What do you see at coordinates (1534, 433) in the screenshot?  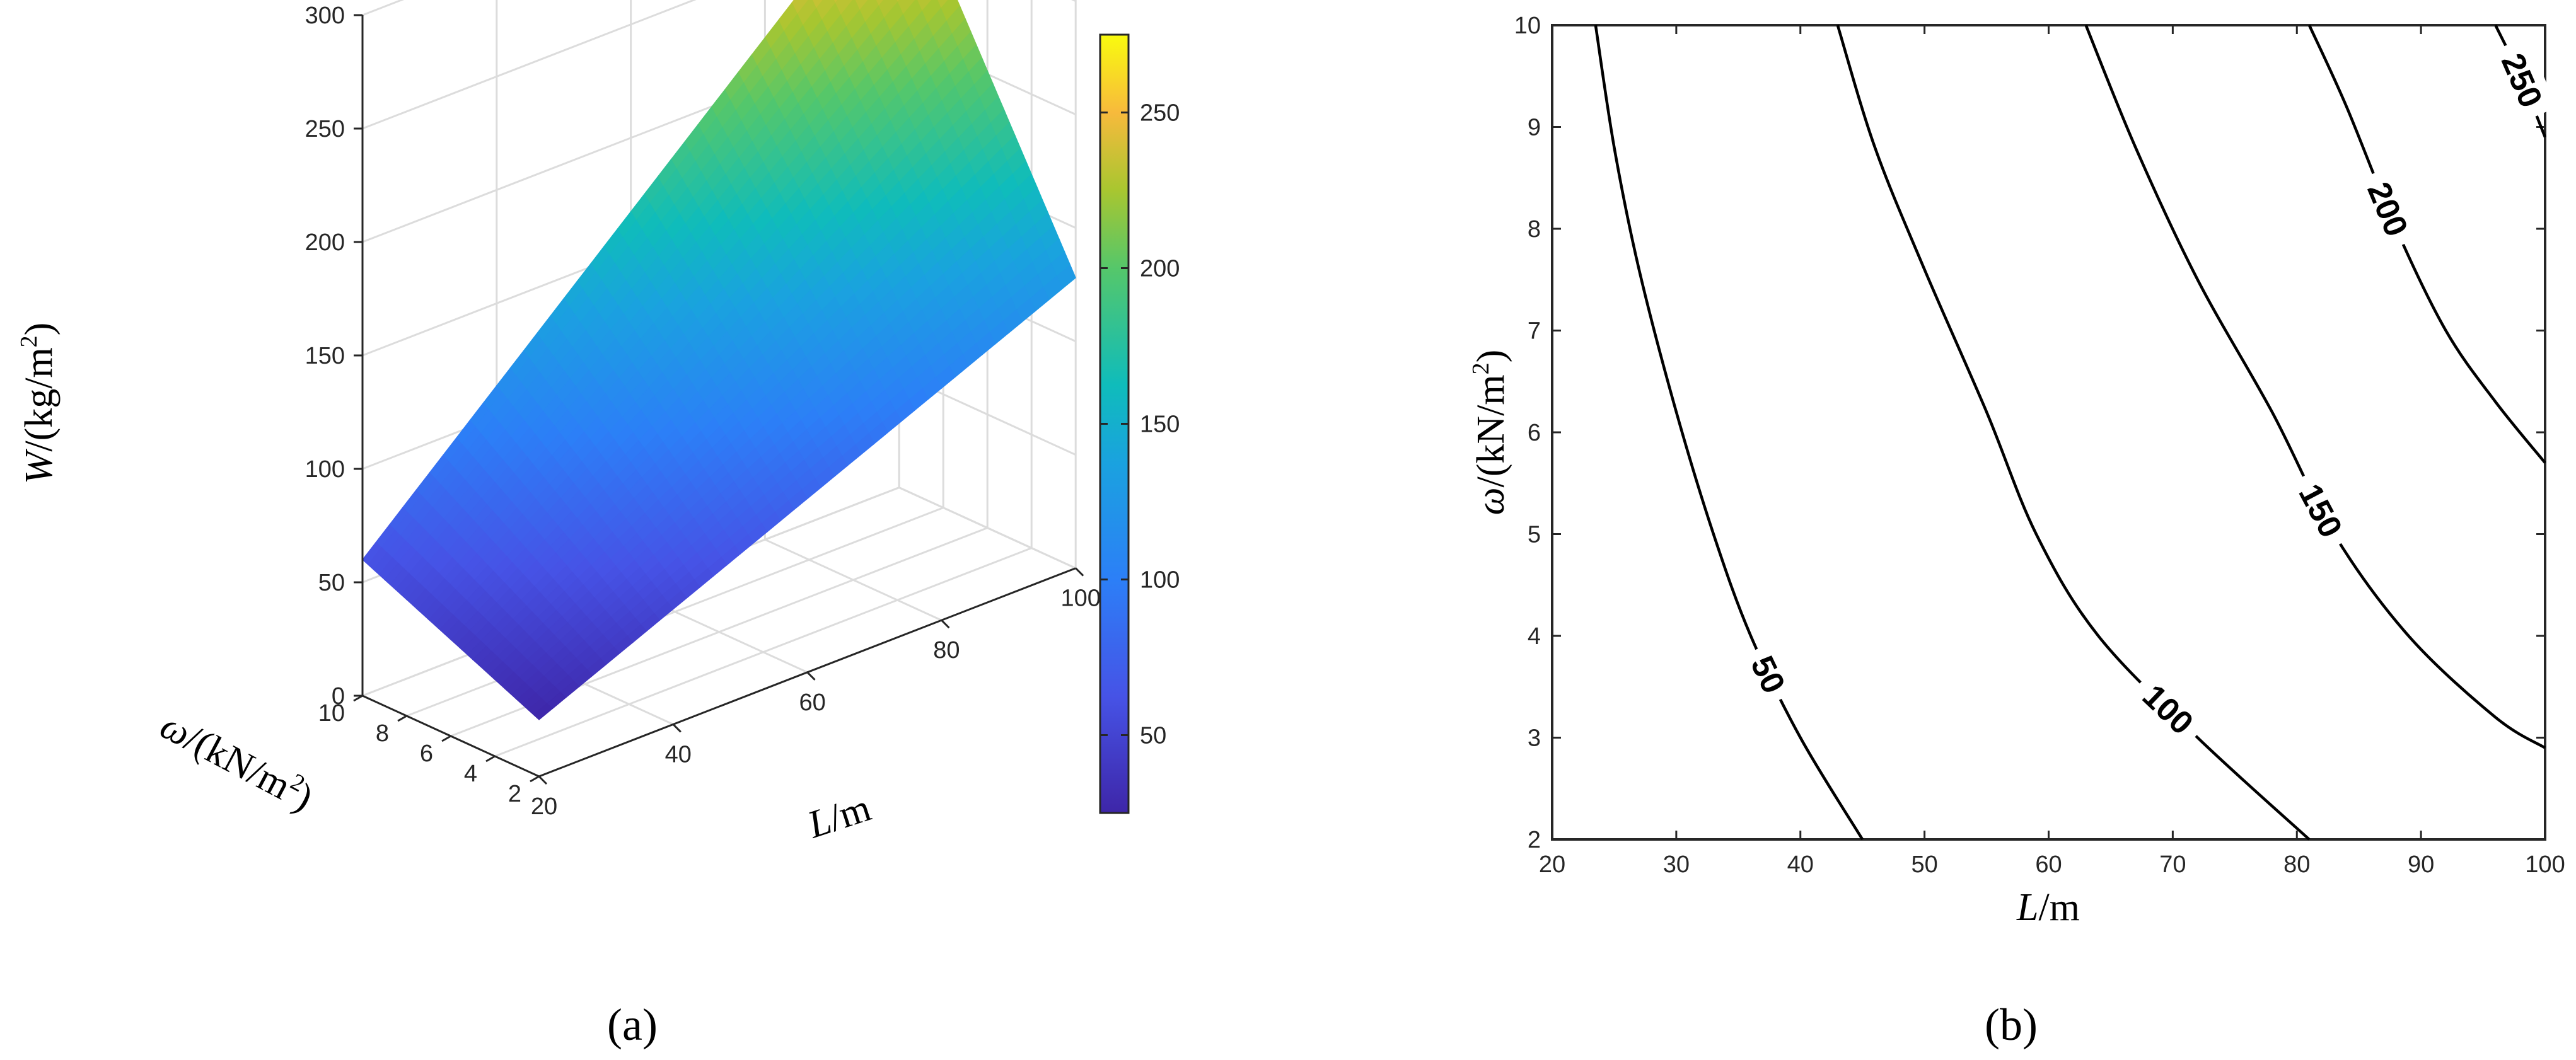 I see `y-tick-label: 6` at bounding box center [1534, 433].